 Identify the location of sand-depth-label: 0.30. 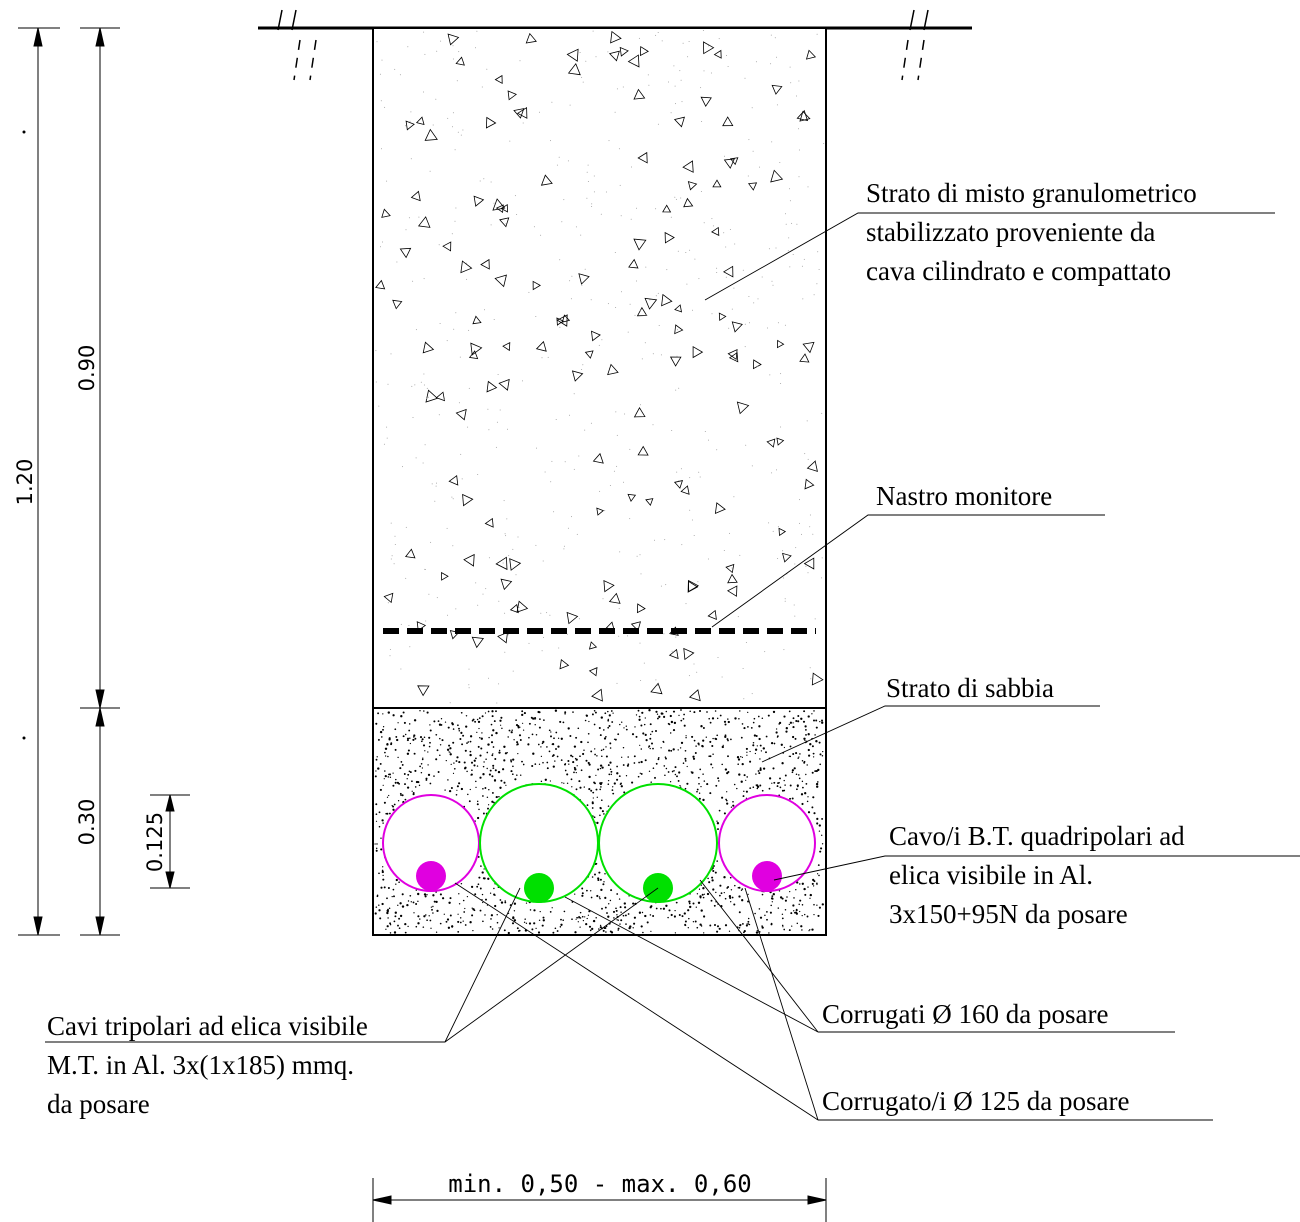
(87, 822).